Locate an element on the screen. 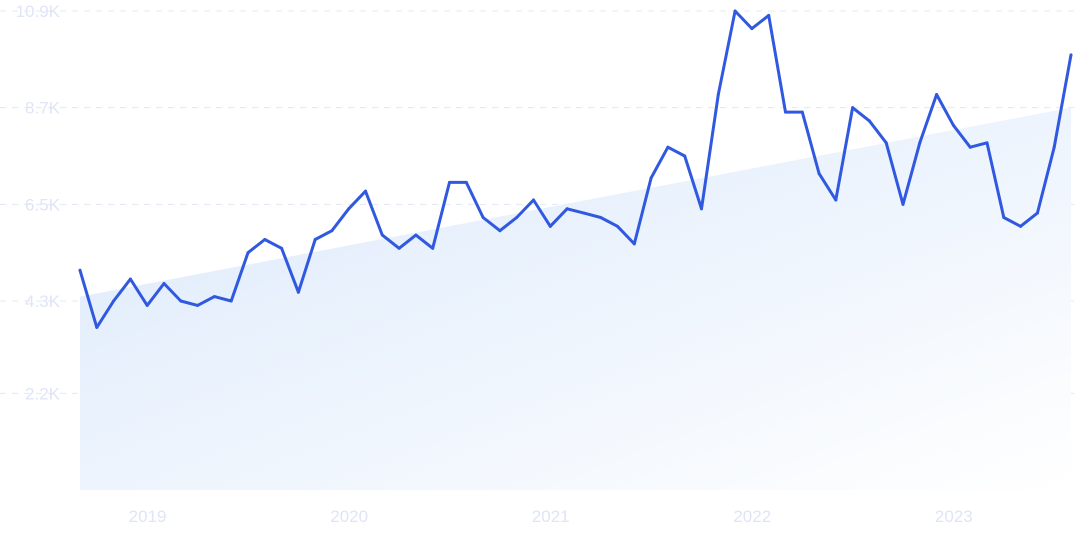  x-tick-label-0: 2019 is located at coordinates (148, 516).